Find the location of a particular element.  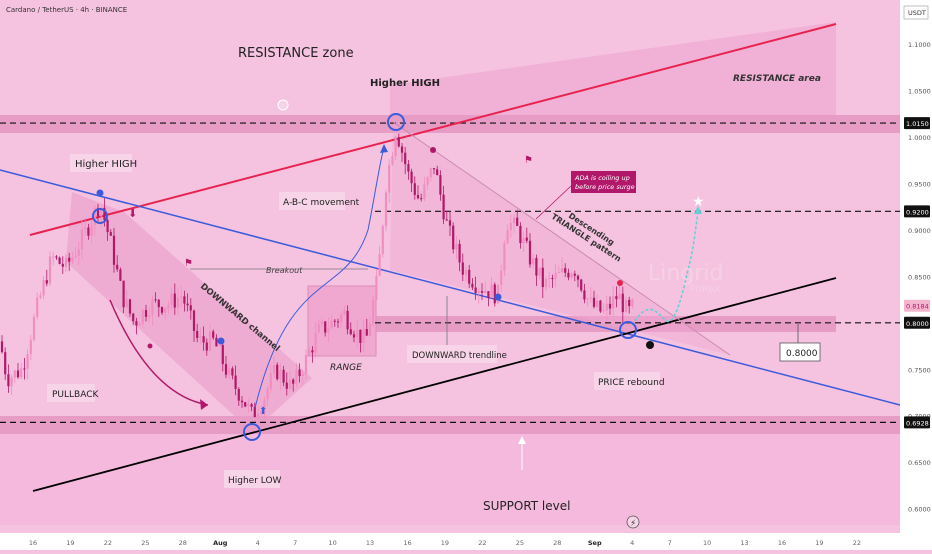

symbol-title: Cardano / TetherUS · 4h · BINANCE is located at coordinates (66, 10).